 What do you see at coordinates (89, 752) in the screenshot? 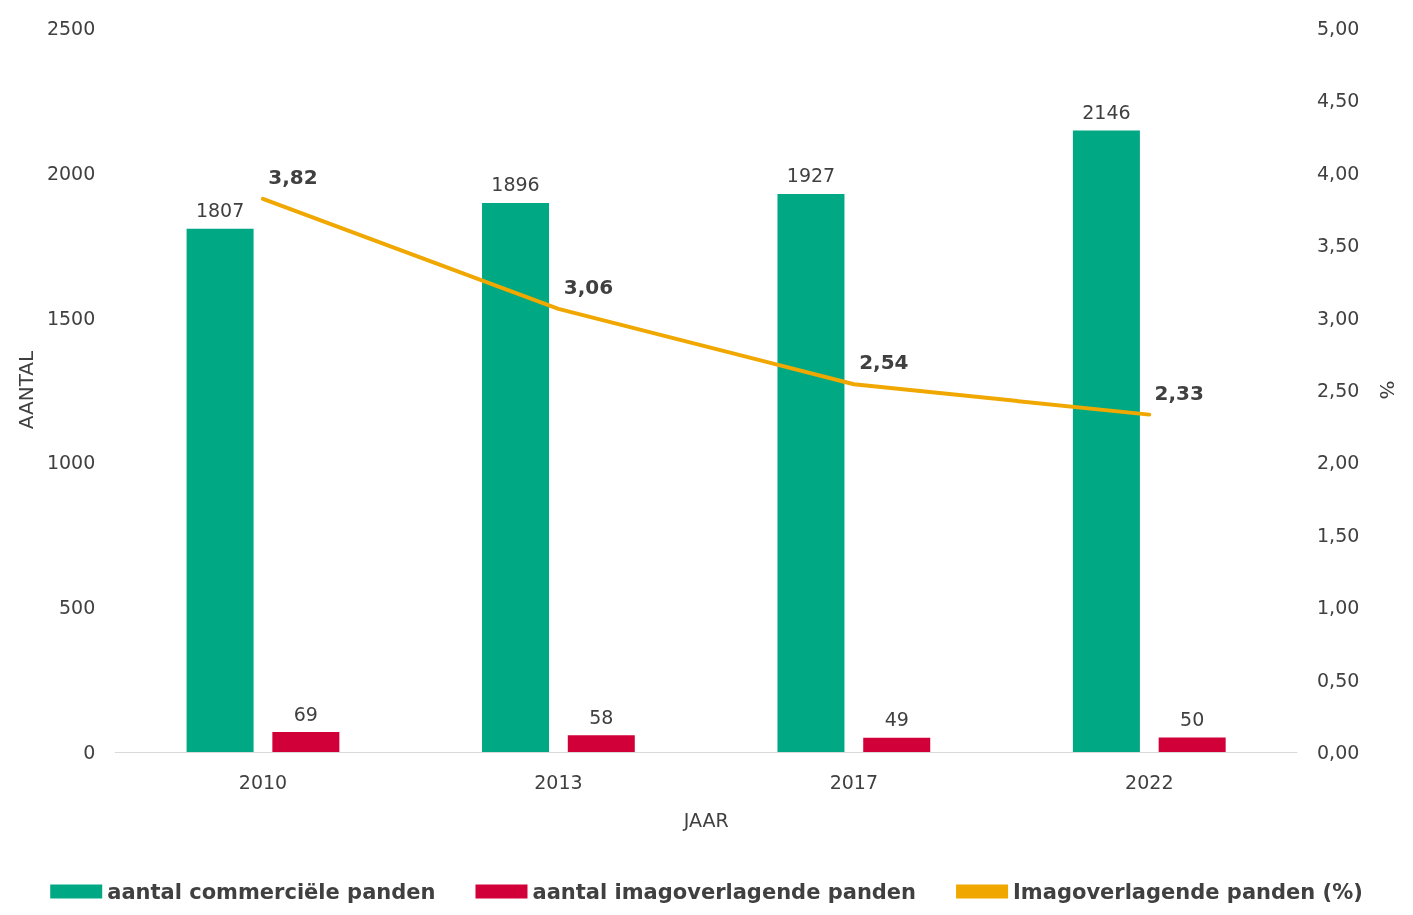
I see `y-tick-label: 0` at bounding box center [89, 752].